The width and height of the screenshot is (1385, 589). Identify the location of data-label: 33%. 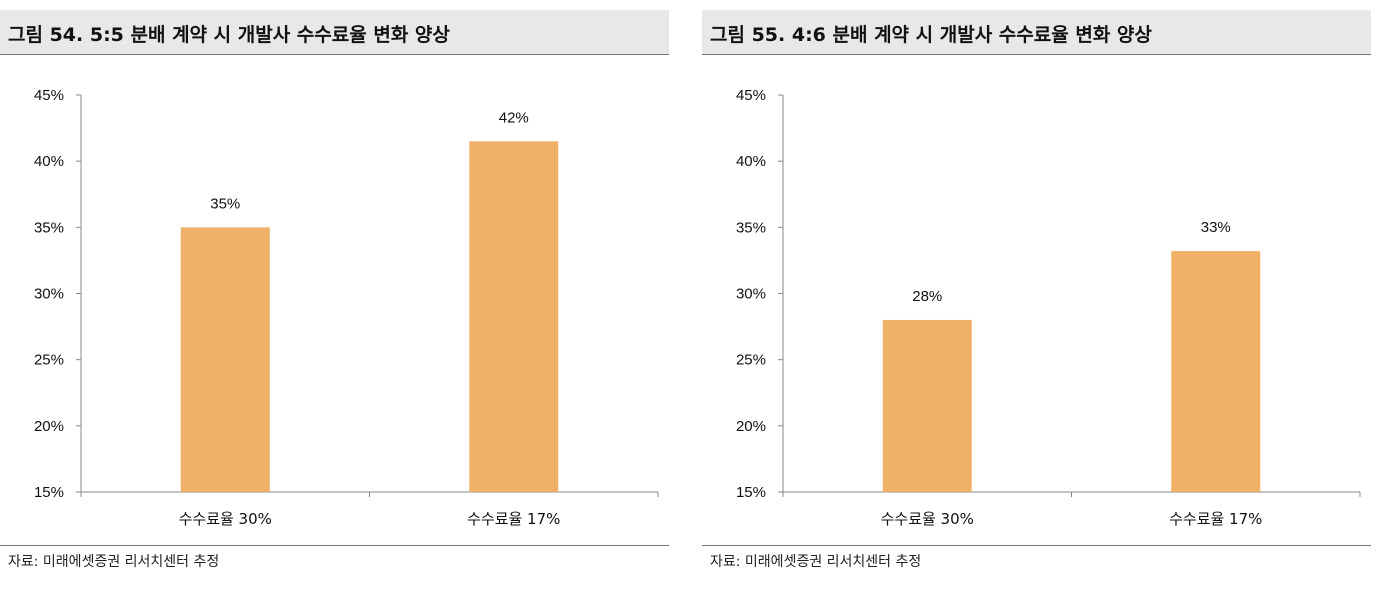
(1216, 227).